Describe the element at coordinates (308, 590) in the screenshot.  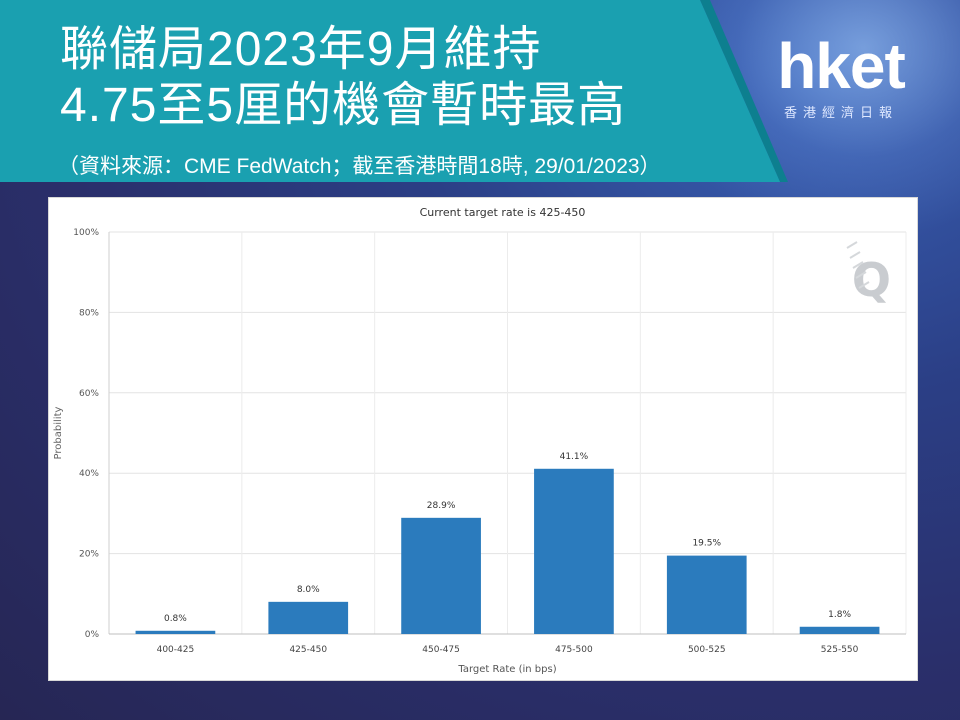
I see `bar-data-label: 8.0%` at that location.